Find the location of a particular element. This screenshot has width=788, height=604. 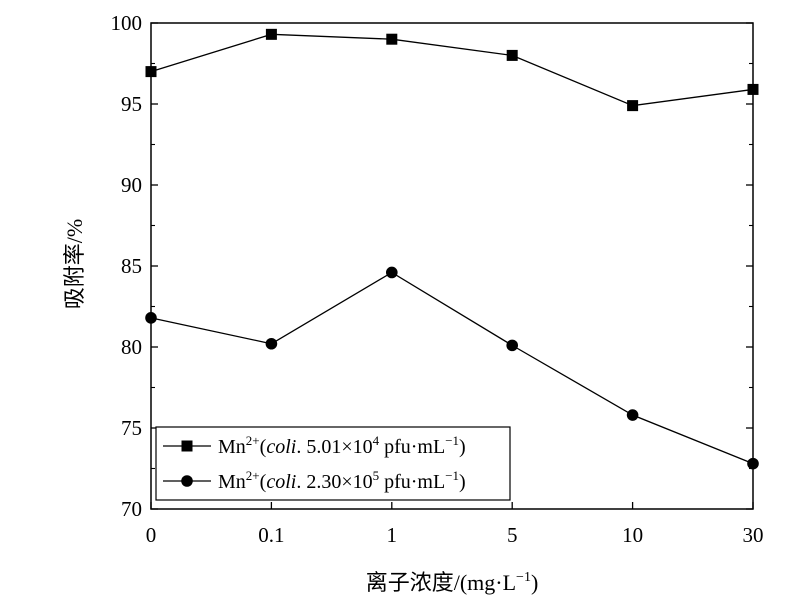

y-axis-label: 吸附率/% is located at coordinates (74, 264).